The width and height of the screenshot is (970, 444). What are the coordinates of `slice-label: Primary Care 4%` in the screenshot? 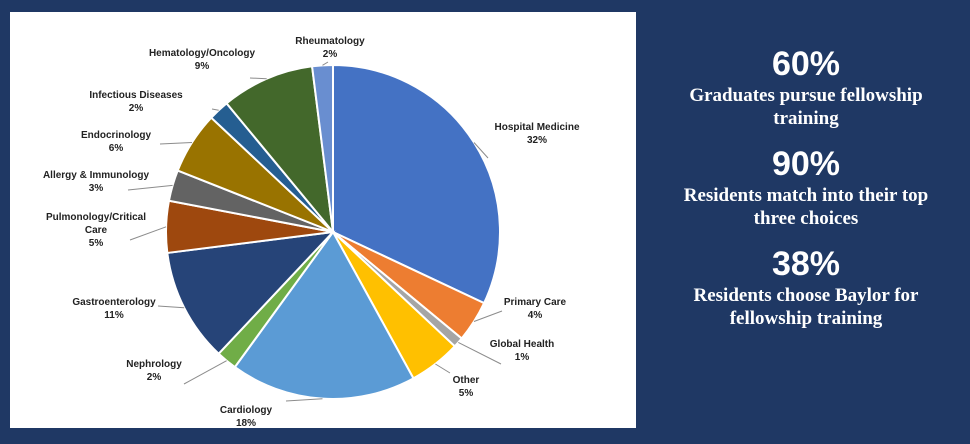 It's located at (535, 309).